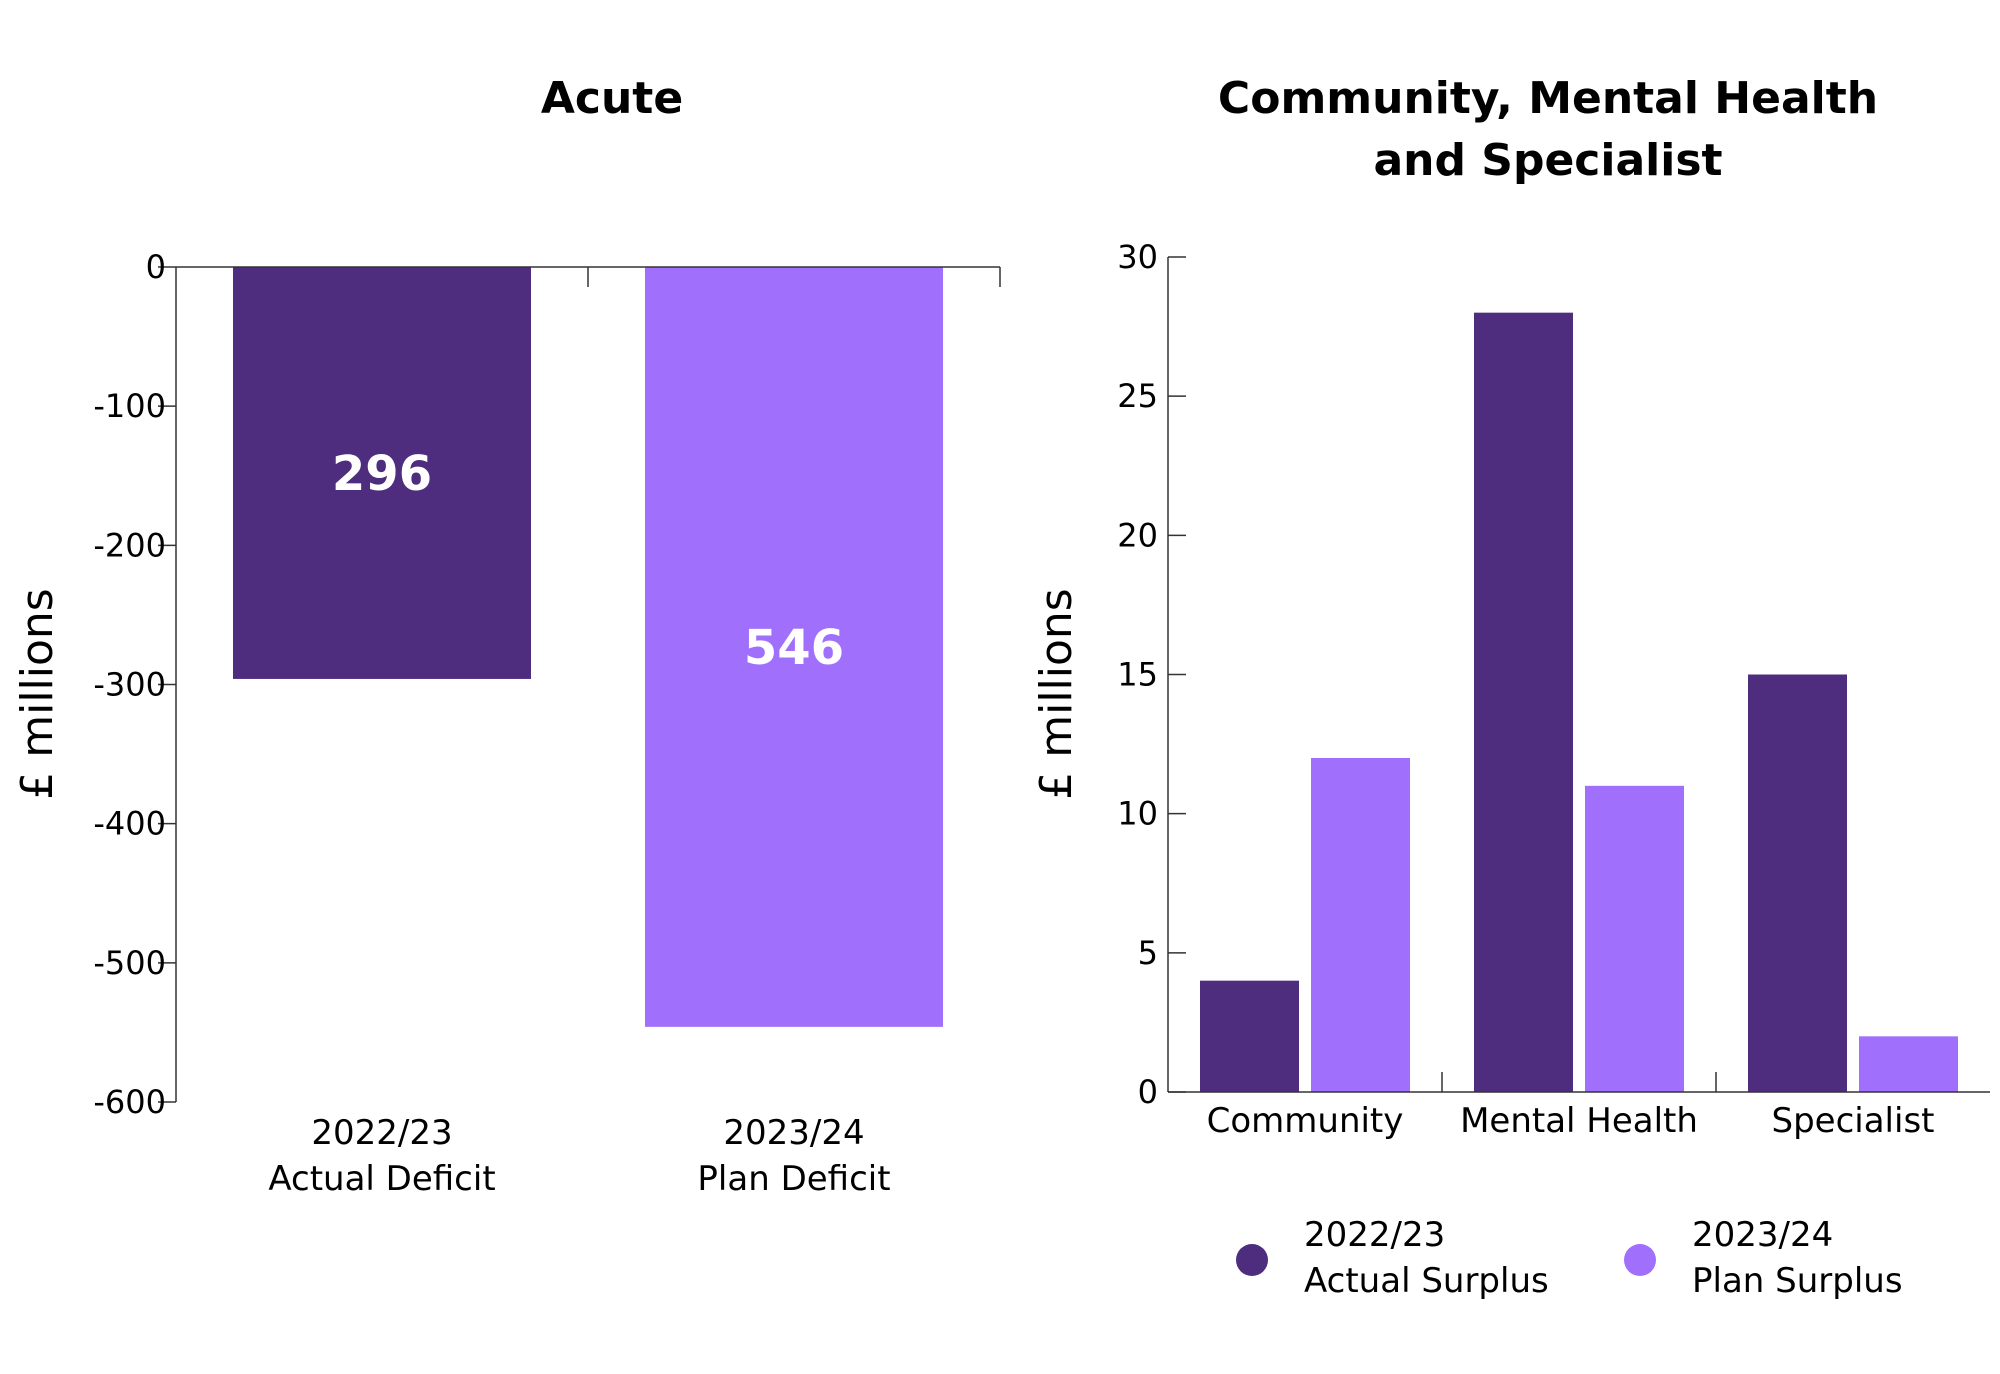 The width and height of the screenshot is (2000, 1374). What do you see at coordinates (1426, 1281) in the screenshot?
I see `legend-label-line-2: Actual Surplus` at bounding box center [1426, 1281].